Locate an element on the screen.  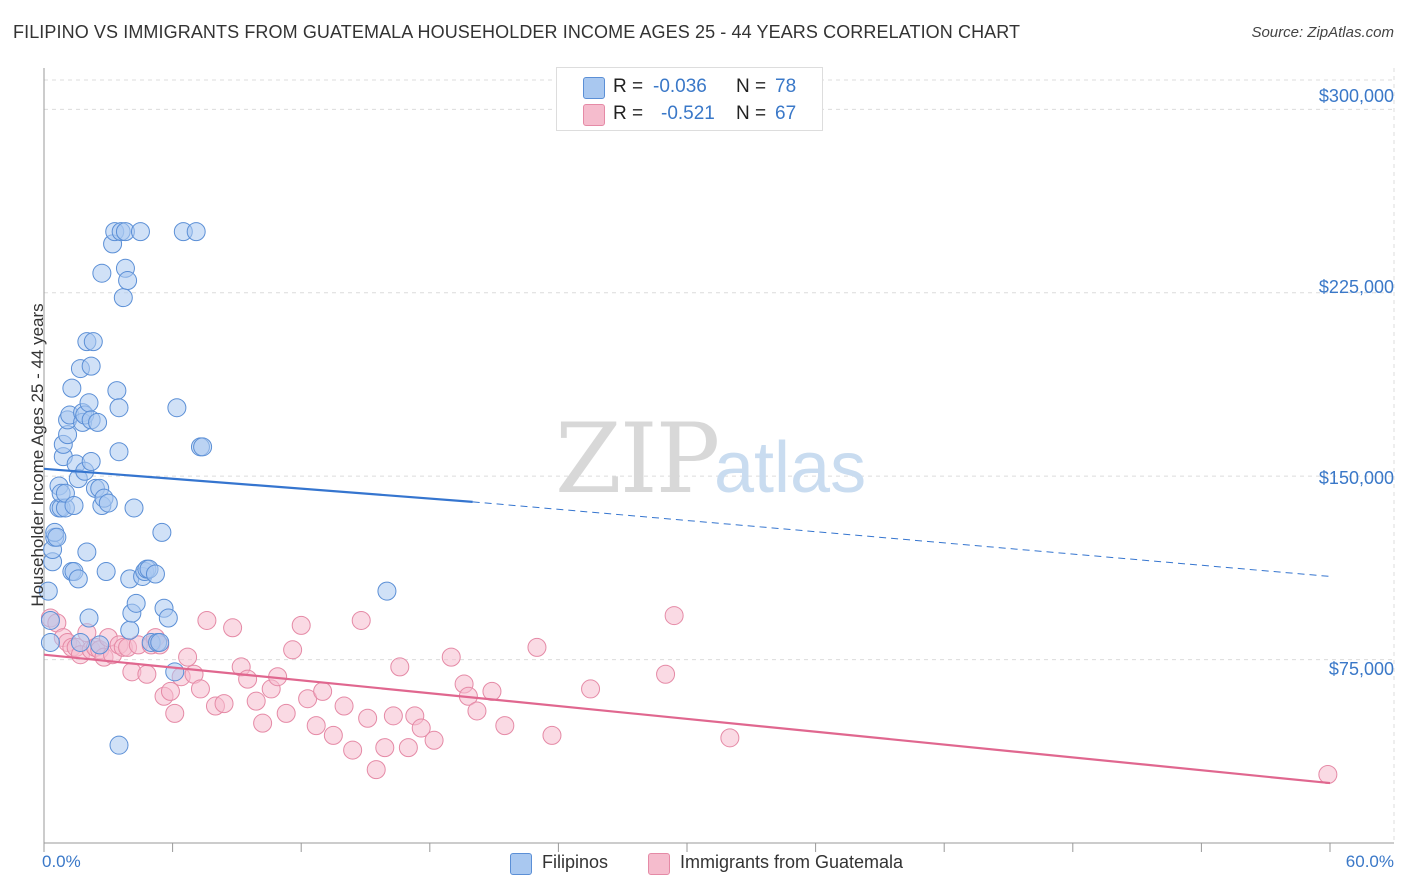
x-tick-label-max: 60.0% is located at coordinates (1369, 861).